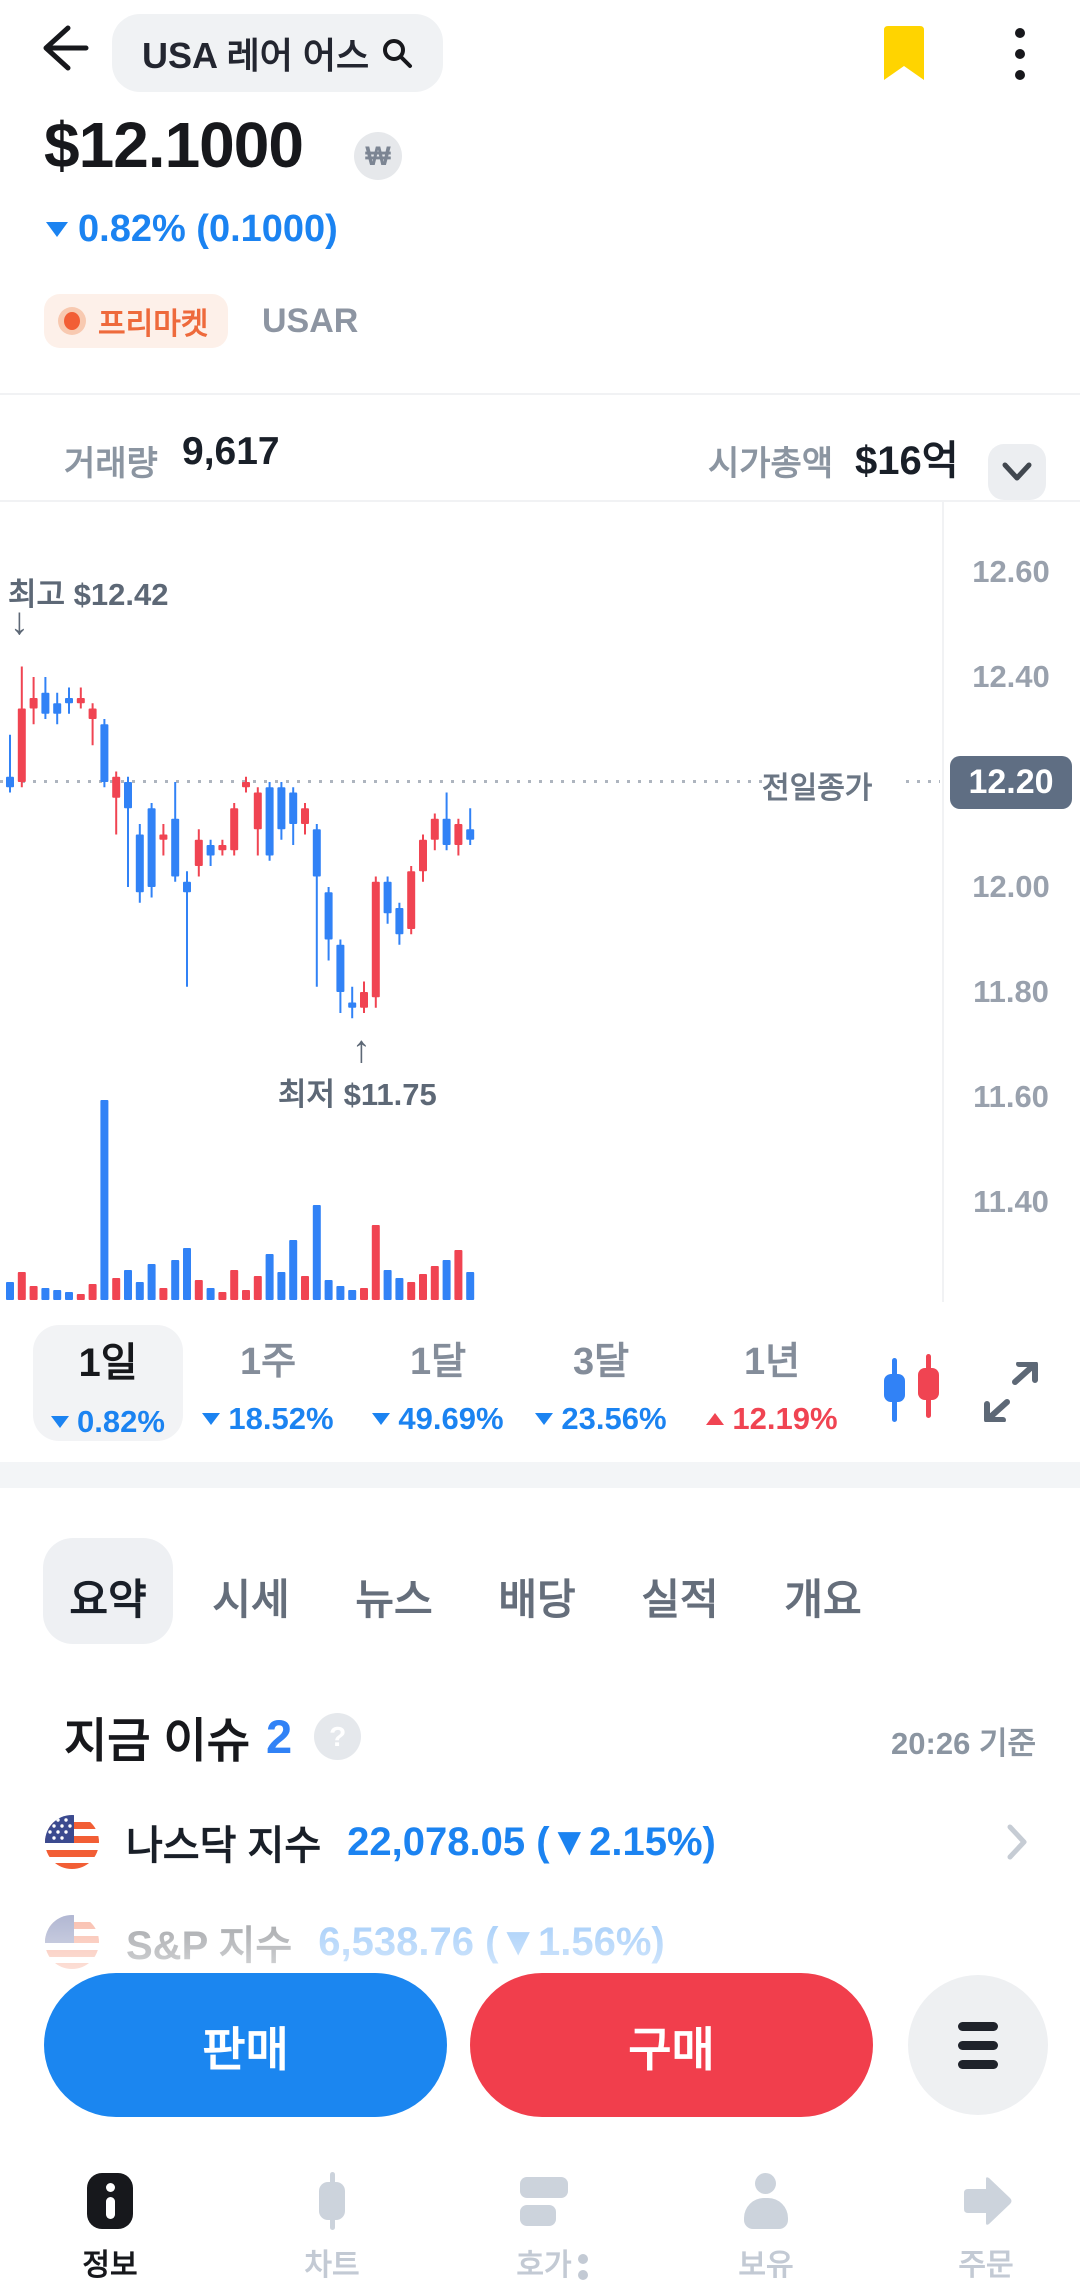 This screenshot has width=1080, height=2284. I want to click on nav-item-info: 정보, so click(110, 2228).